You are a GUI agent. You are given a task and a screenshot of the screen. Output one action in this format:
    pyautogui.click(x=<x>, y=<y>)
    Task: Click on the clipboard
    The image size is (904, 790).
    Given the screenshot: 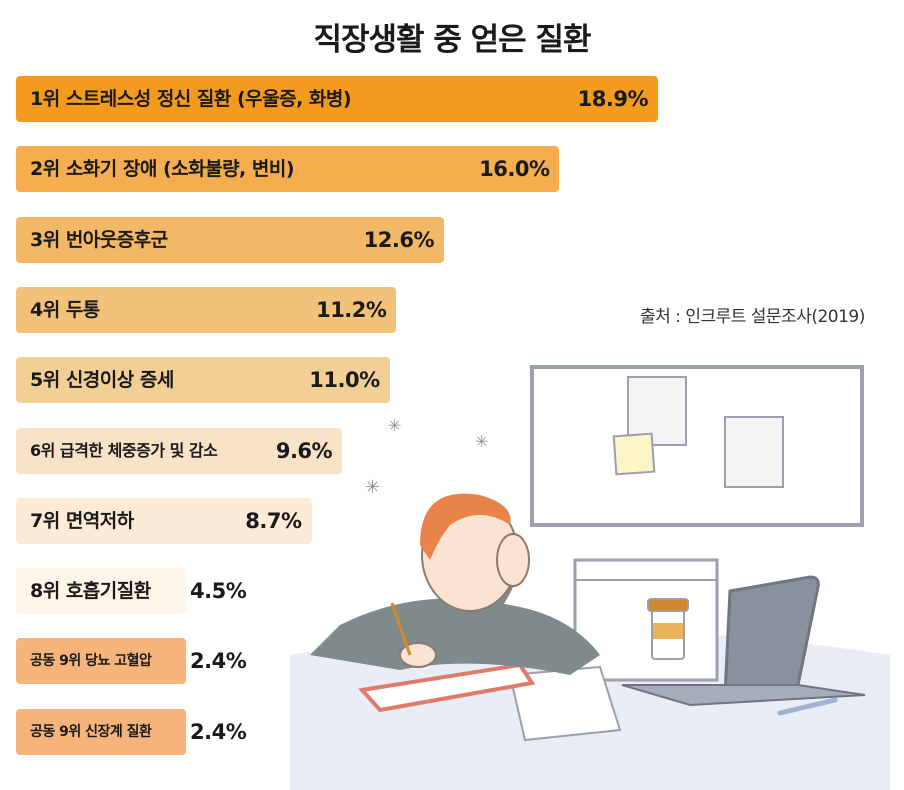 What is the action you would take?
    pyautogui.click(x=447, y=687)
    